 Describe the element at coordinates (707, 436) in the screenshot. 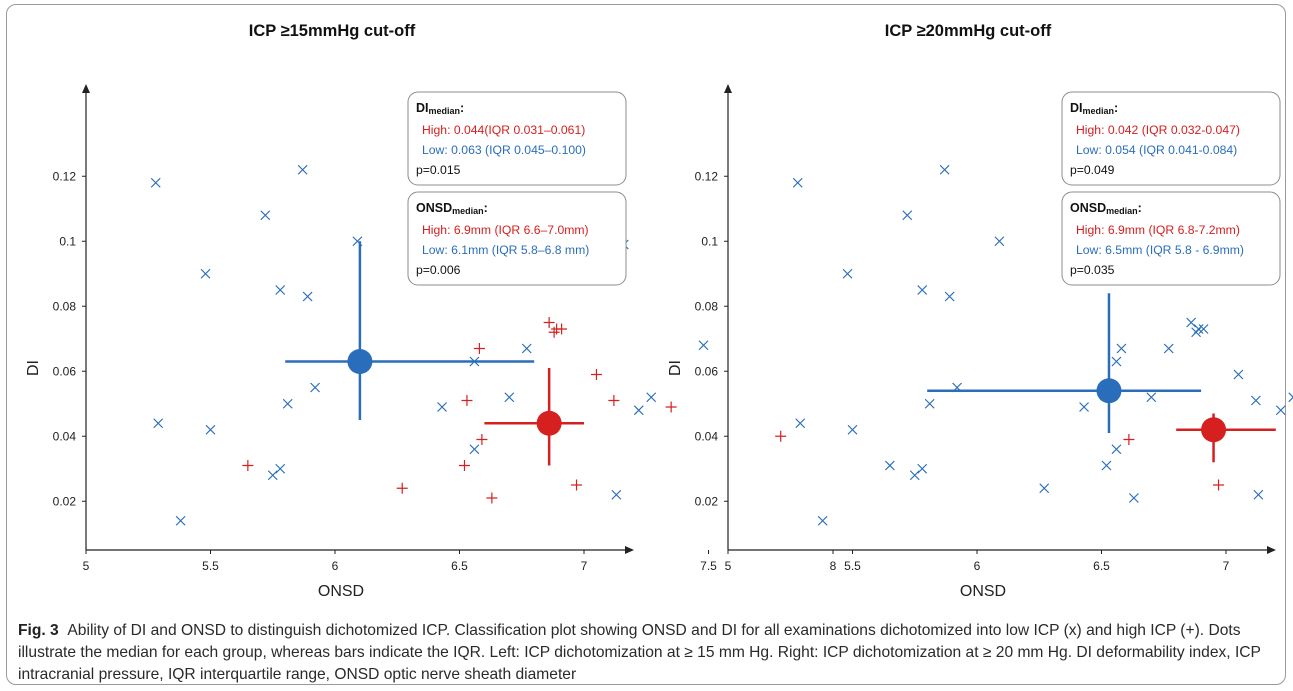

I see `y-tick-label: 0.04` at that location.